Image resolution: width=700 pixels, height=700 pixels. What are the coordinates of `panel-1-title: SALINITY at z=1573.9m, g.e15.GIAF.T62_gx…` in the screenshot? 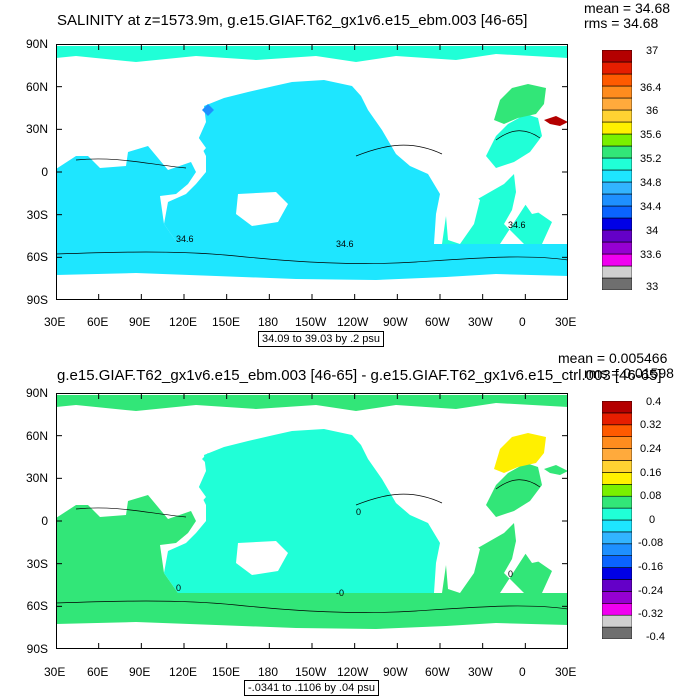 It's located at (292, 20).